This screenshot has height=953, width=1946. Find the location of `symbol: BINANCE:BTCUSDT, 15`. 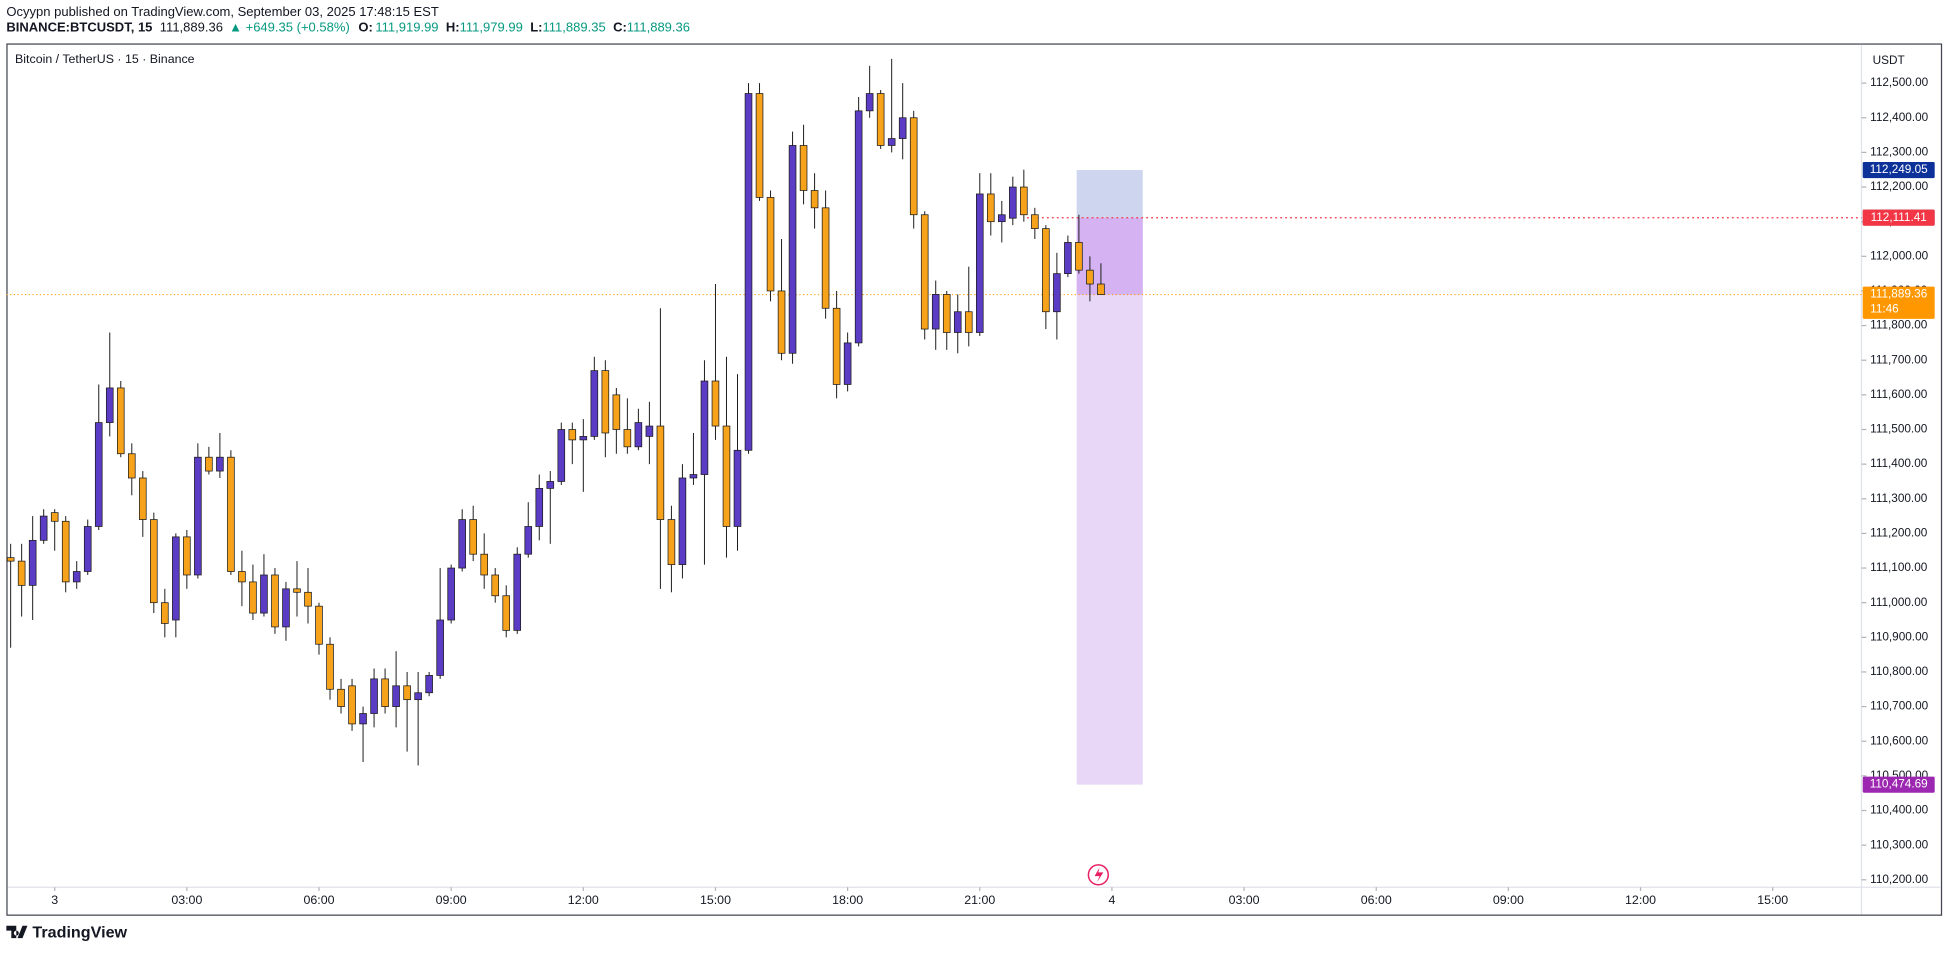

symbol: BINANCE:BTCUSDT, 15 is located at coordinates (79, 27).